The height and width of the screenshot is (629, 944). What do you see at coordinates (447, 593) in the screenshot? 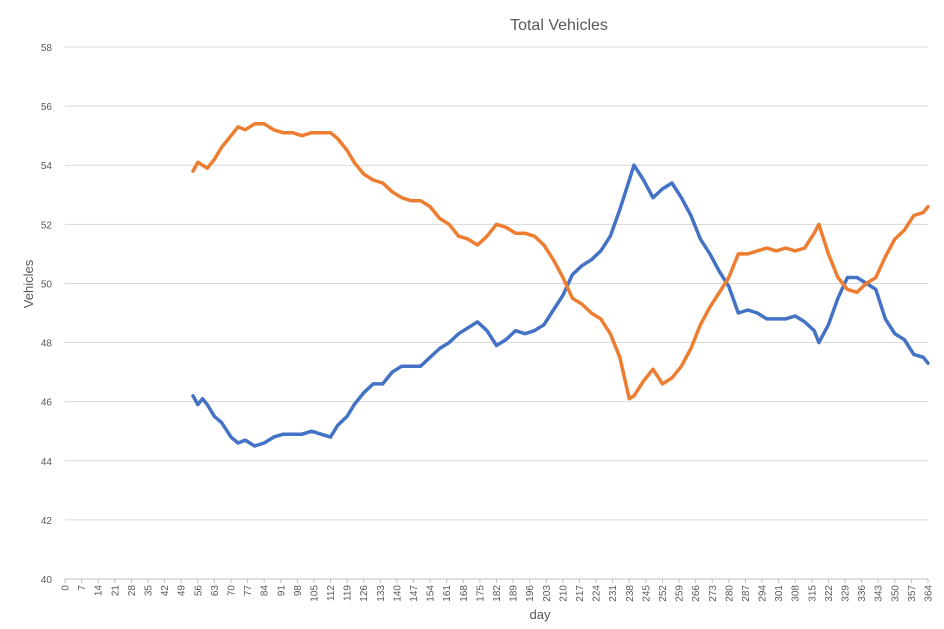
I see `x-tick-label: 161` at bounding box center [447, 593].